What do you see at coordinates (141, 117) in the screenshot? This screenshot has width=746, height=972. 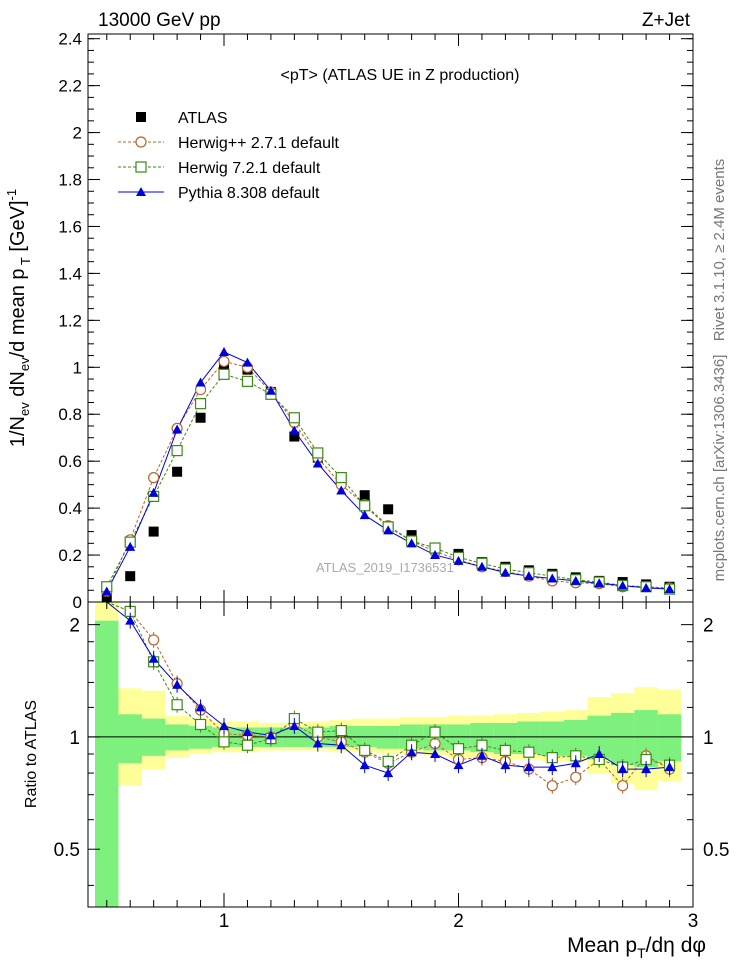 I see `legend-marker-data` at bounding box center [141, 117].